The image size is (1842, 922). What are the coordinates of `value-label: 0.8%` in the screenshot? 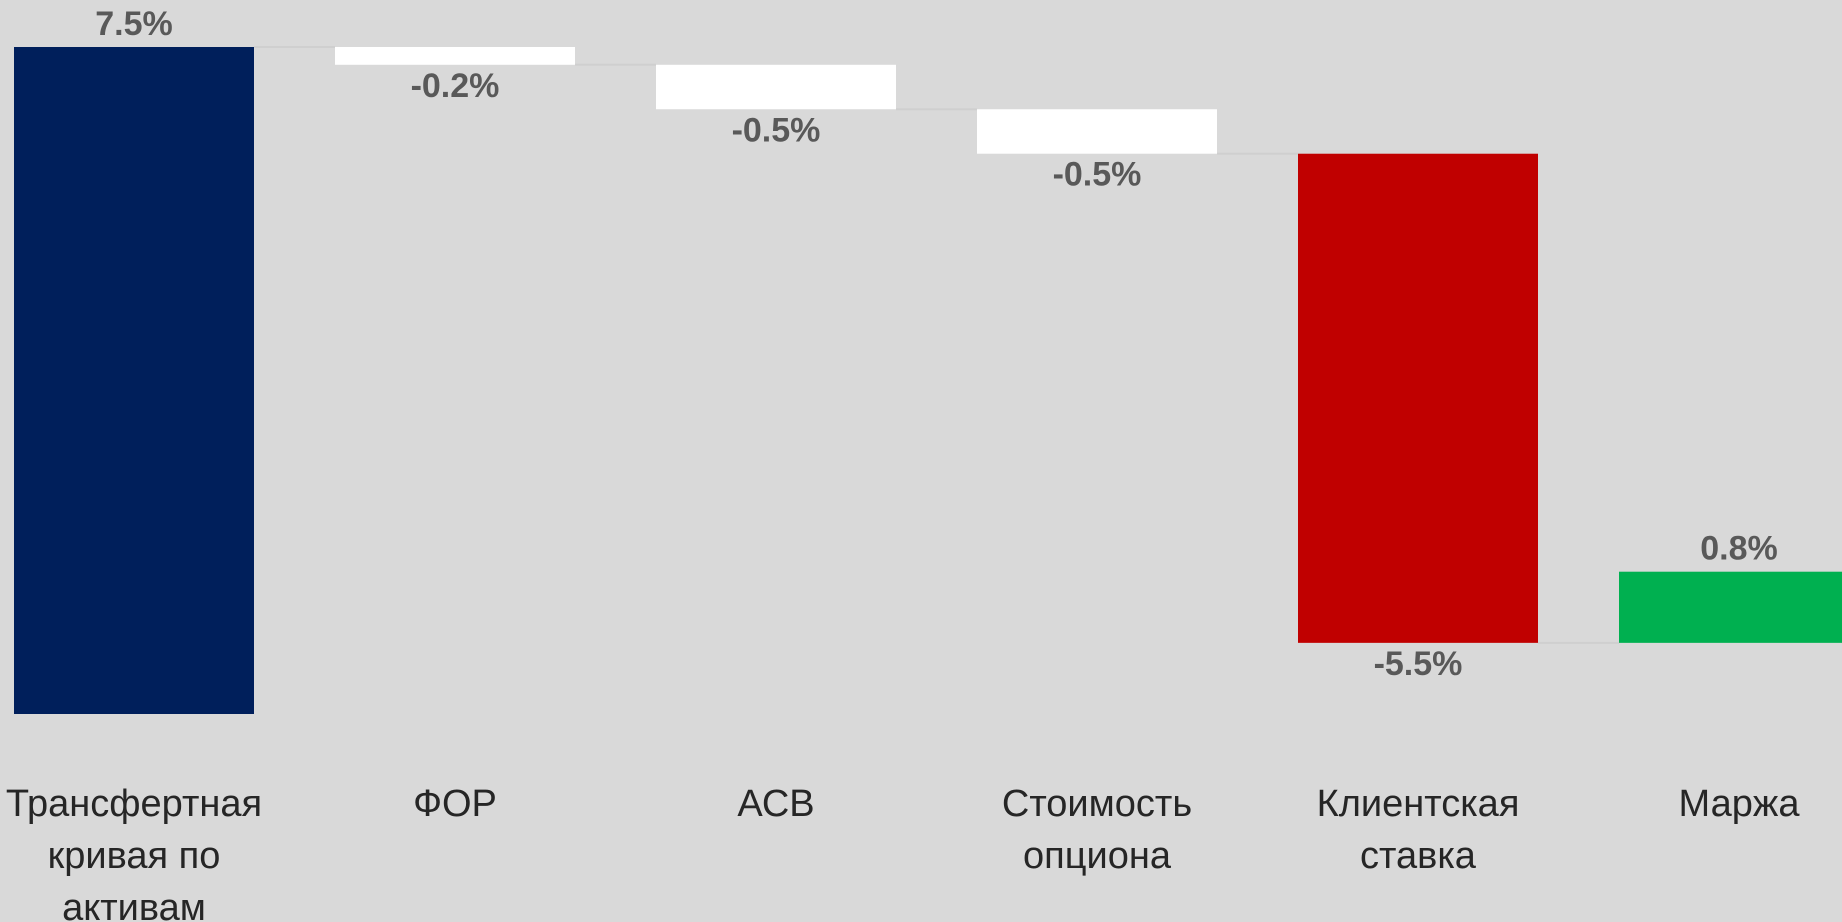 It's located at (1739, 549).